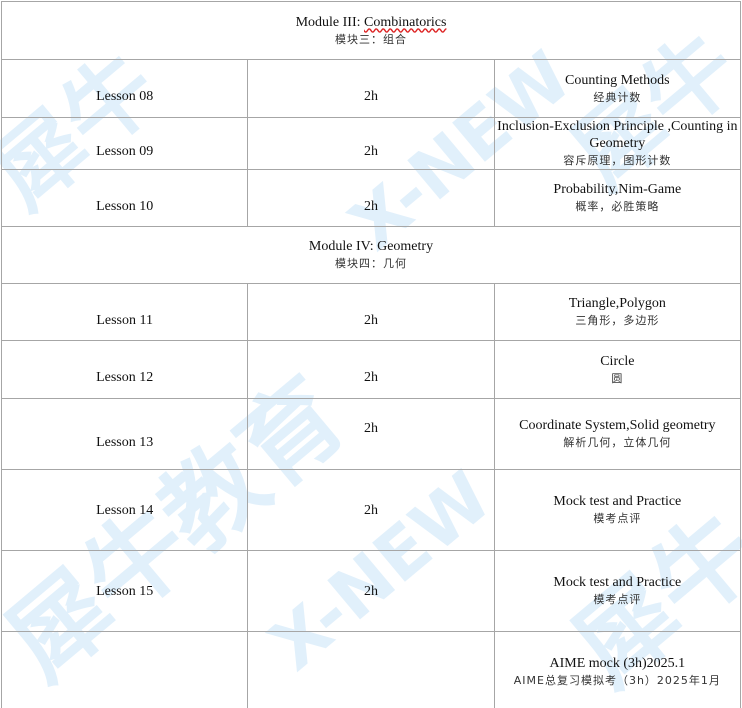 The image size is (742, 708). What do you see at coordinates (617, 442) in the screenshot?
I see `lesson-topic-cn: 解析几何，立体几何` at bounding box center [617, 442].